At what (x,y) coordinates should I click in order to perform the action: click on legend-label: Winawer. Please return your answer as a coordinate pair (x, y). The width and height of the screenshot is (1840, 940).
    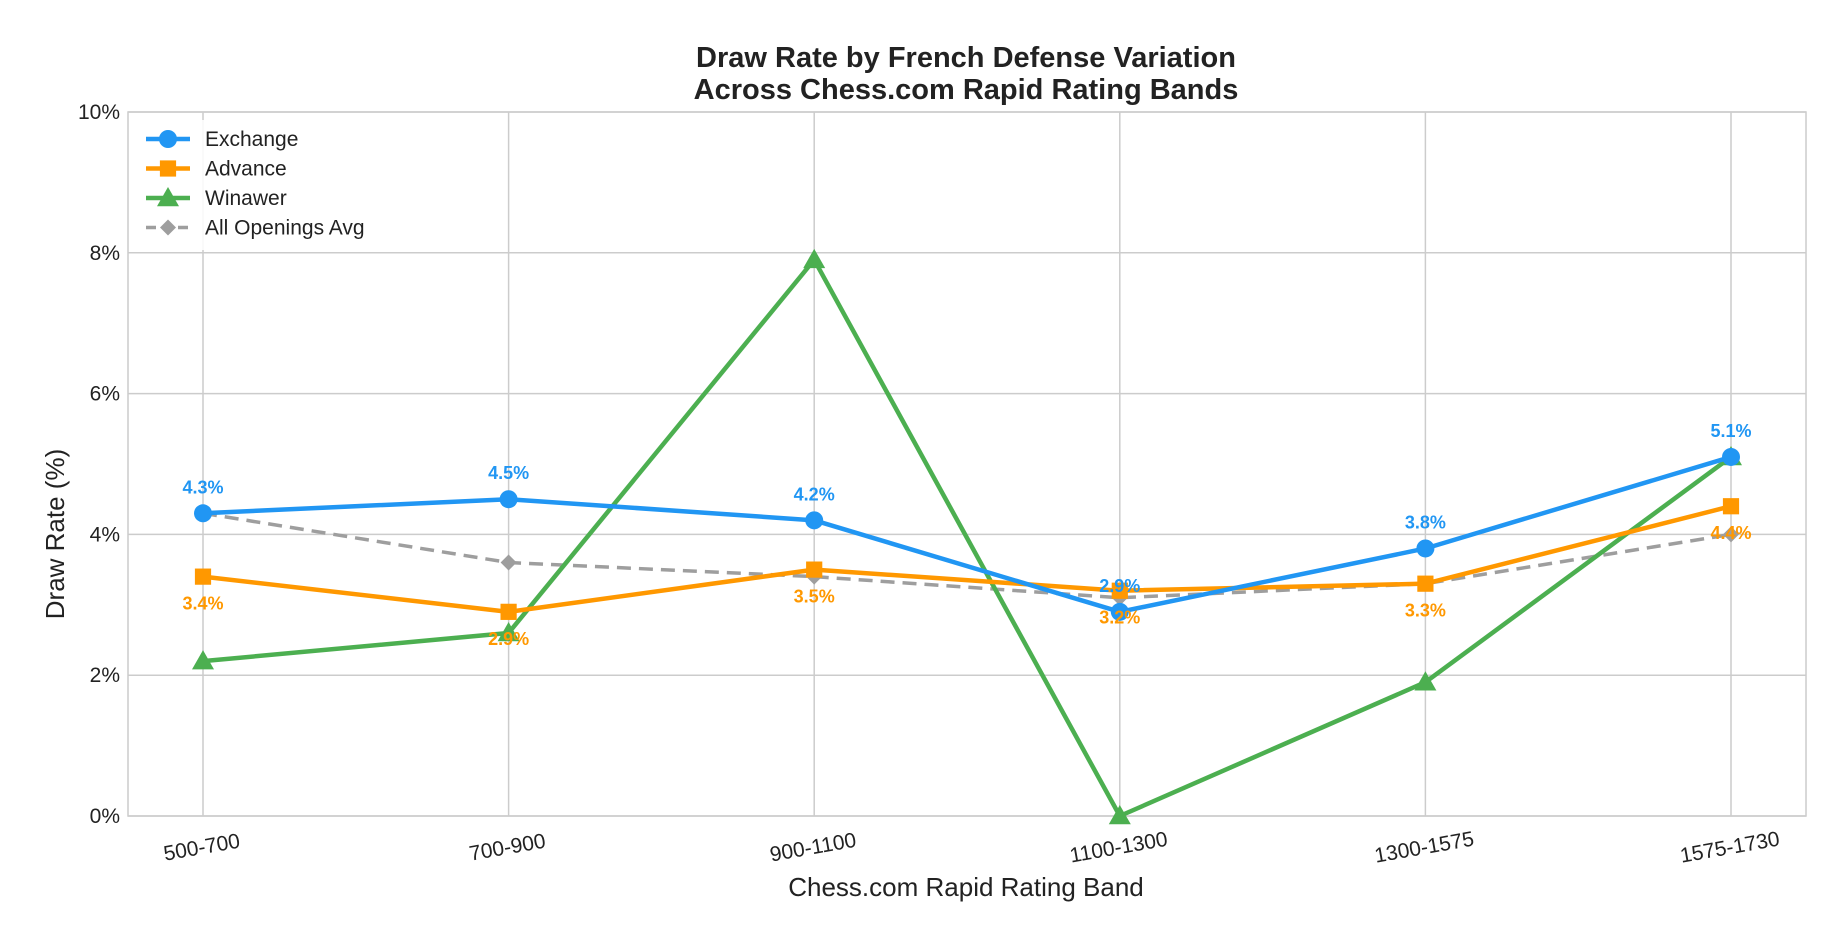
    Looking at the image, I should click on (246, 198).